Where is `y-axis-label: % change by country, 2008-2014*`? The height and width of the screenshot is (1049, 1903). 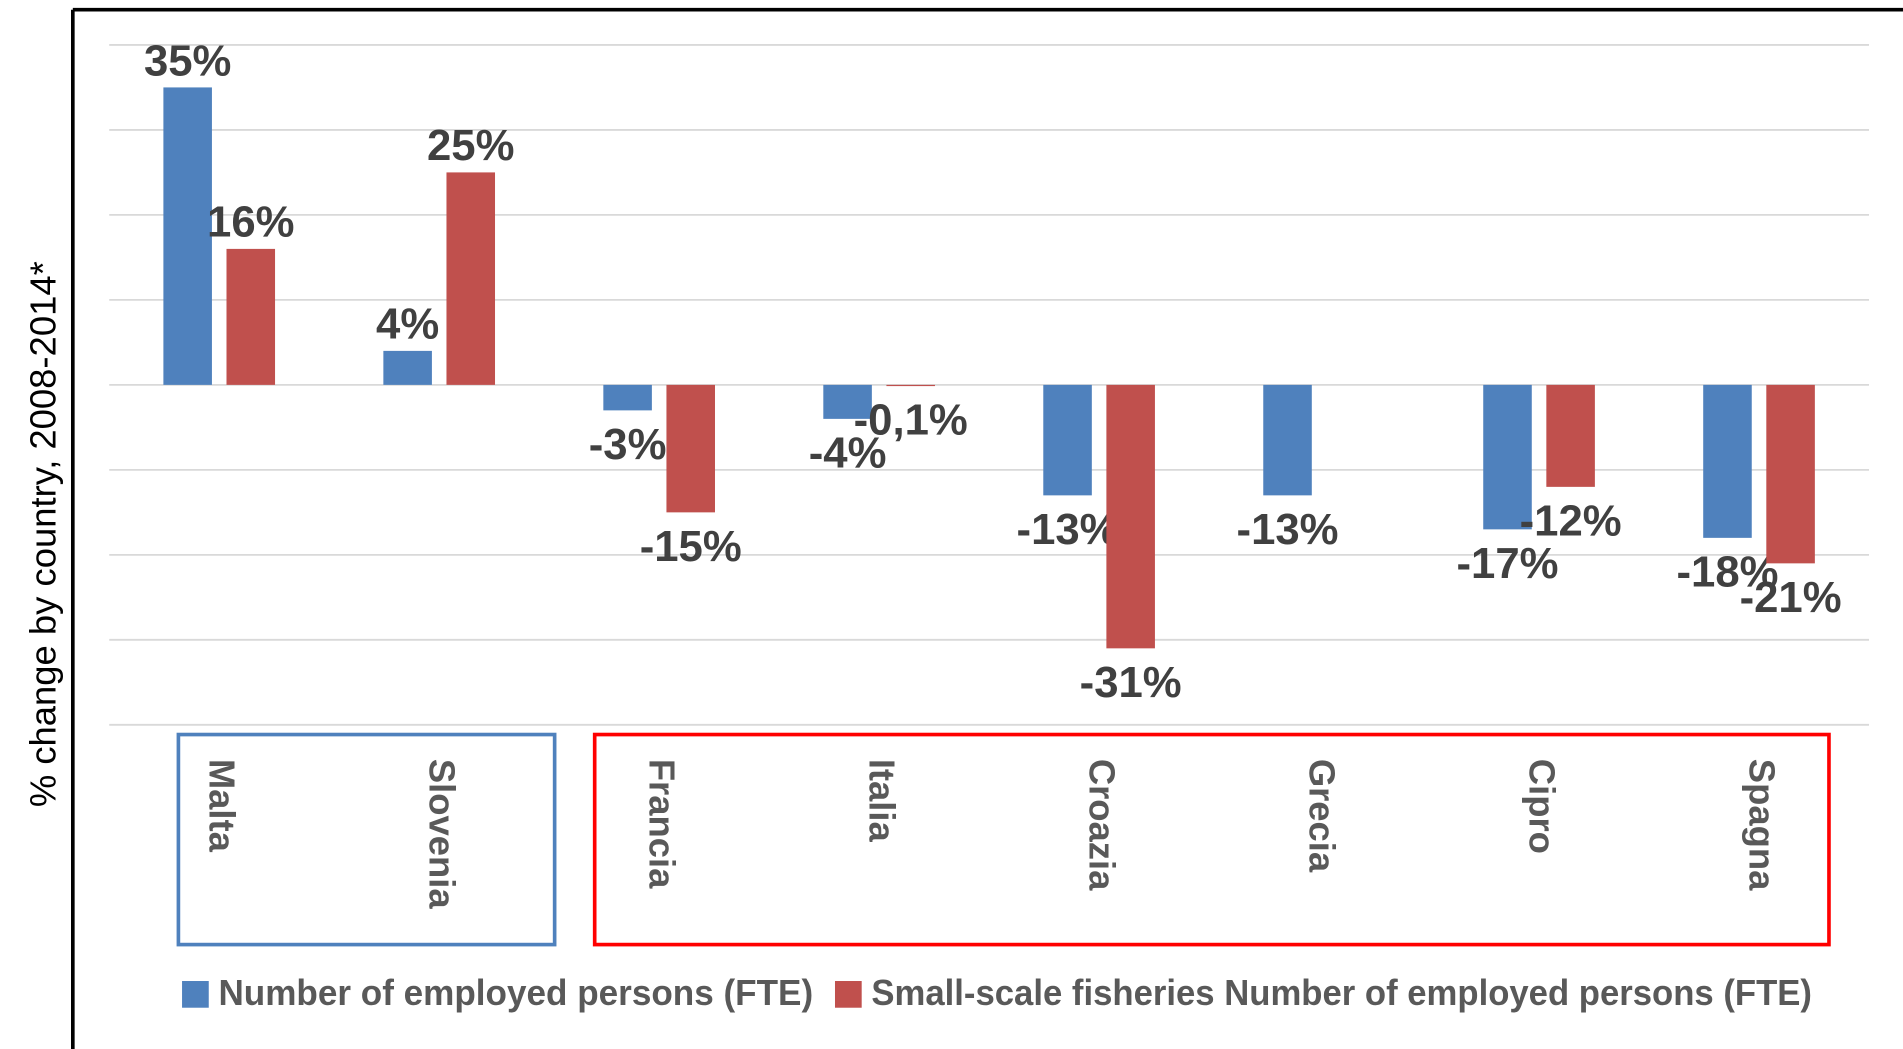
y-axis-label: % change by country, 2008-2014* is located at coordinates (43, 534).